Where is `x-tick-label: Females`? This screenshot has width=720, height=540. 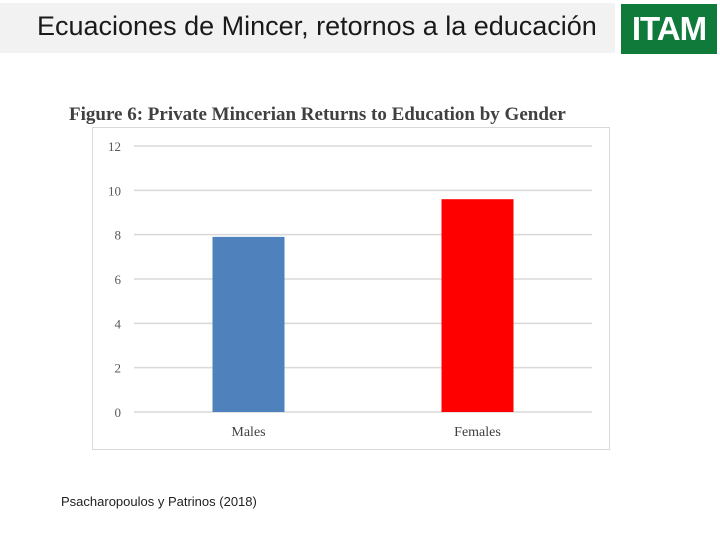
x-tick-label: Females is located at coordinates (477, 432).